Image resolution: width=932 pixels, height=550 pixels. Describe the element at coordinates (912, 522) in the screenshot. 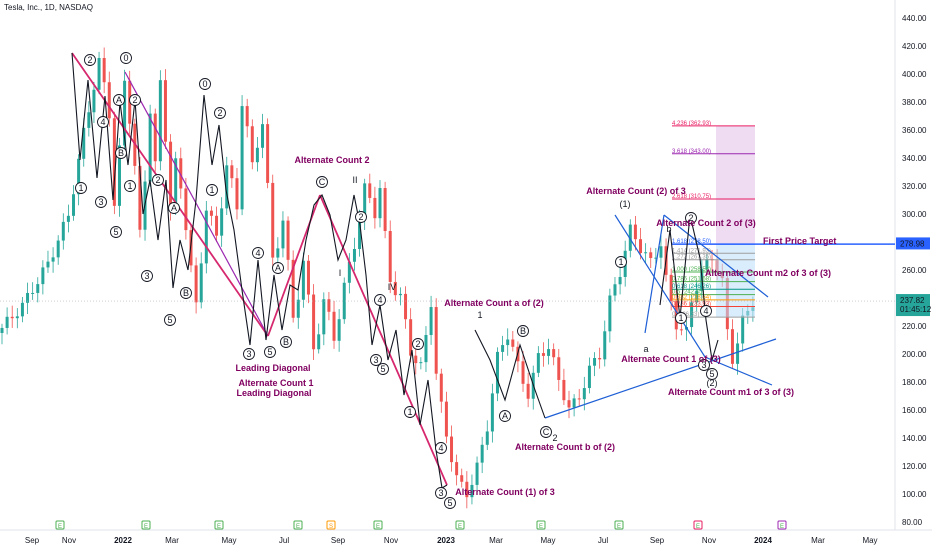

I see `price-tick-label: 80.00` at that location.